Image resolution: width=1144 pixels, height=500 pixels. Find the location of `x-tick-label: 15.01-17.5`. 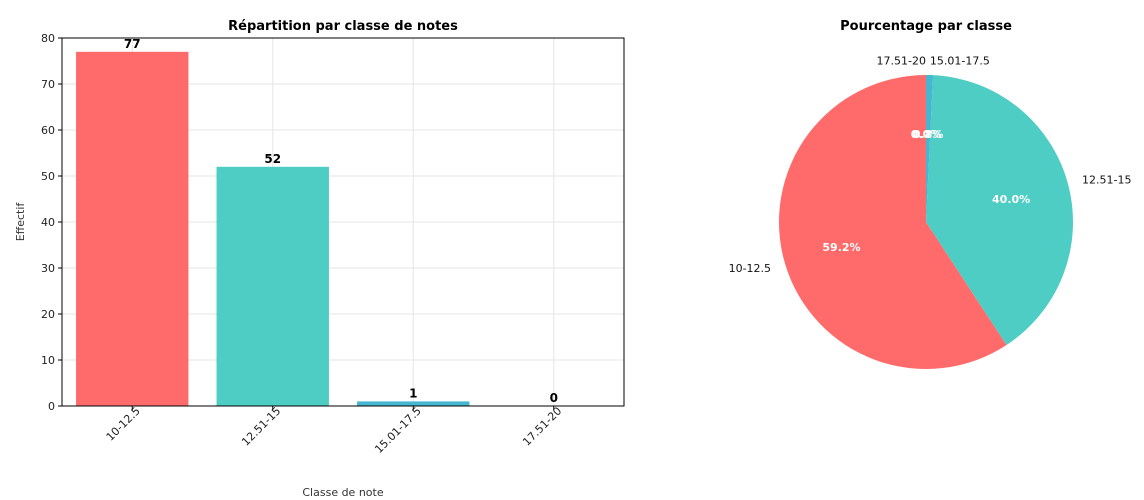

x-tick-label: 15.01-17.5 is located at coordinates (398, 430).